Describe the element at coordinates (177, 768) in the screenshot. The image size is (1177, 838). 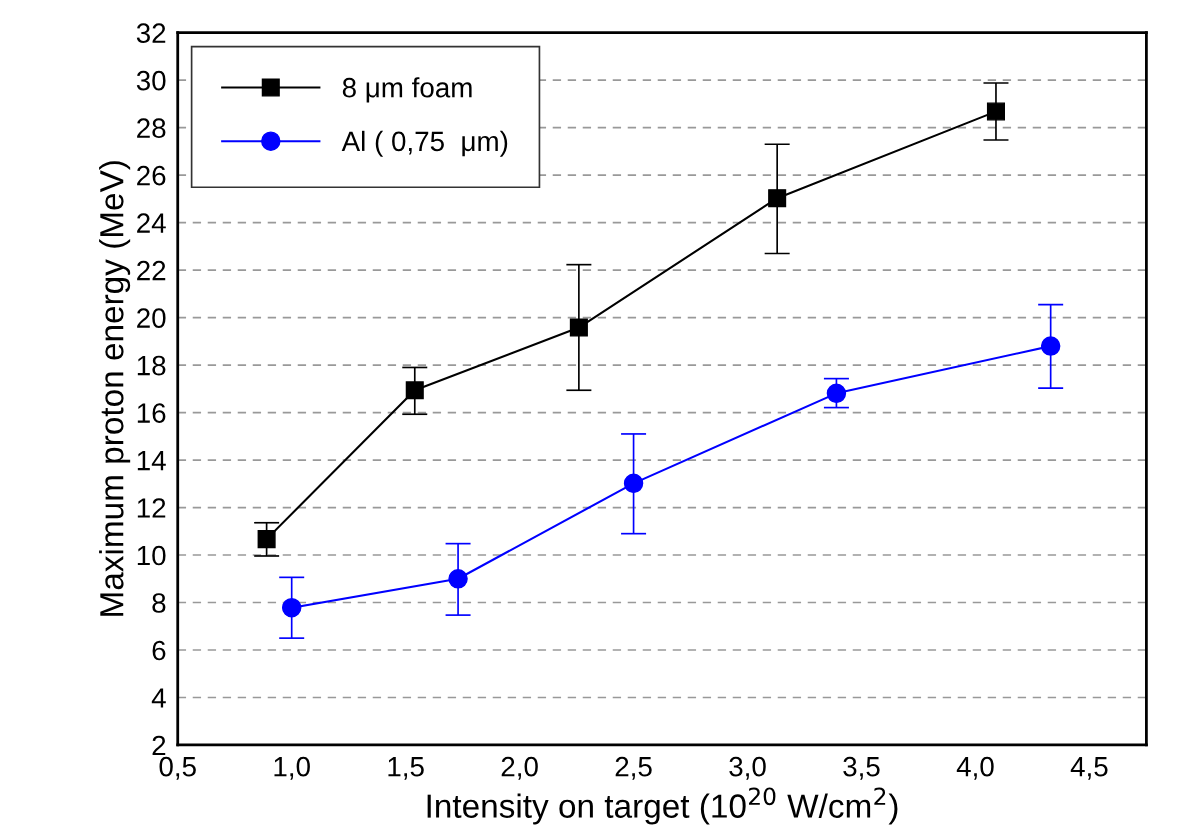
I see `x-tick-label: 0,5` at that location.